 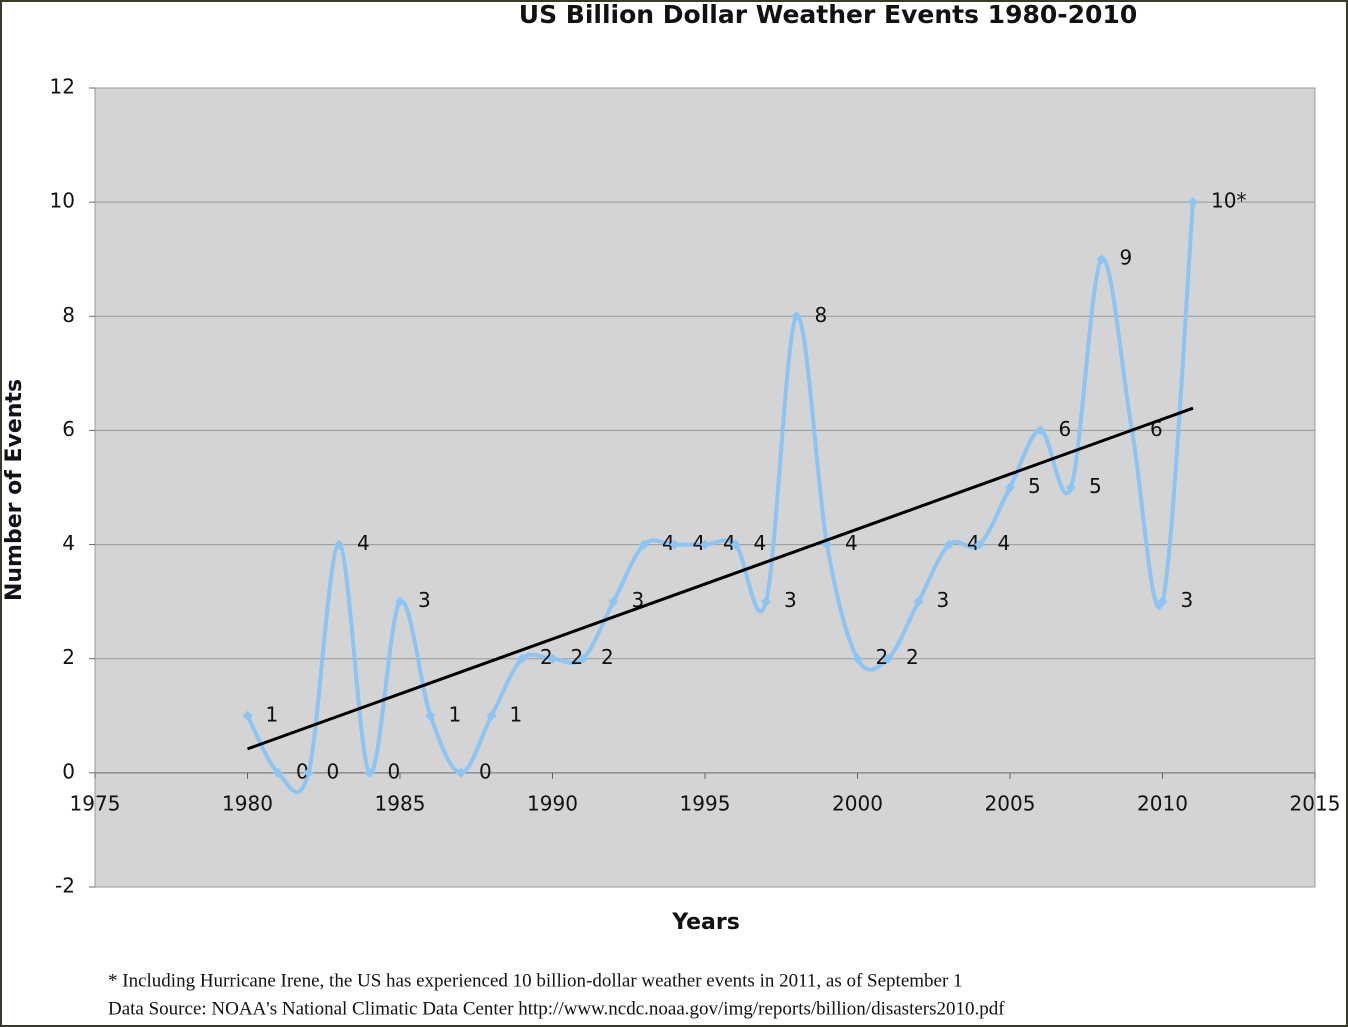 What do you see at coordinates (65, 886) in the screenshot?
I see `y-tick-label: -2` at bounding box center [65, 886].